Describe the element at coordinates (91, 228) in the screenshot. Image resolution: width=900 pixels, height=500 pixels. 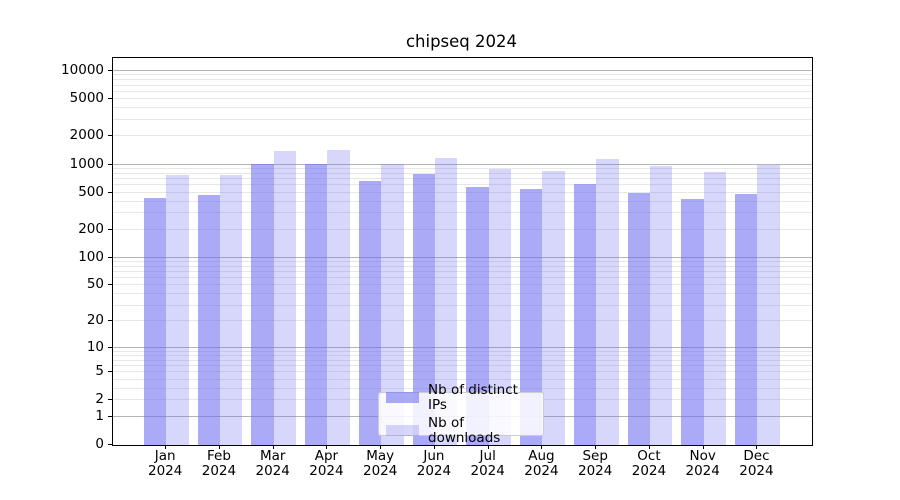
I see `y-tick-label: 200` at that location.